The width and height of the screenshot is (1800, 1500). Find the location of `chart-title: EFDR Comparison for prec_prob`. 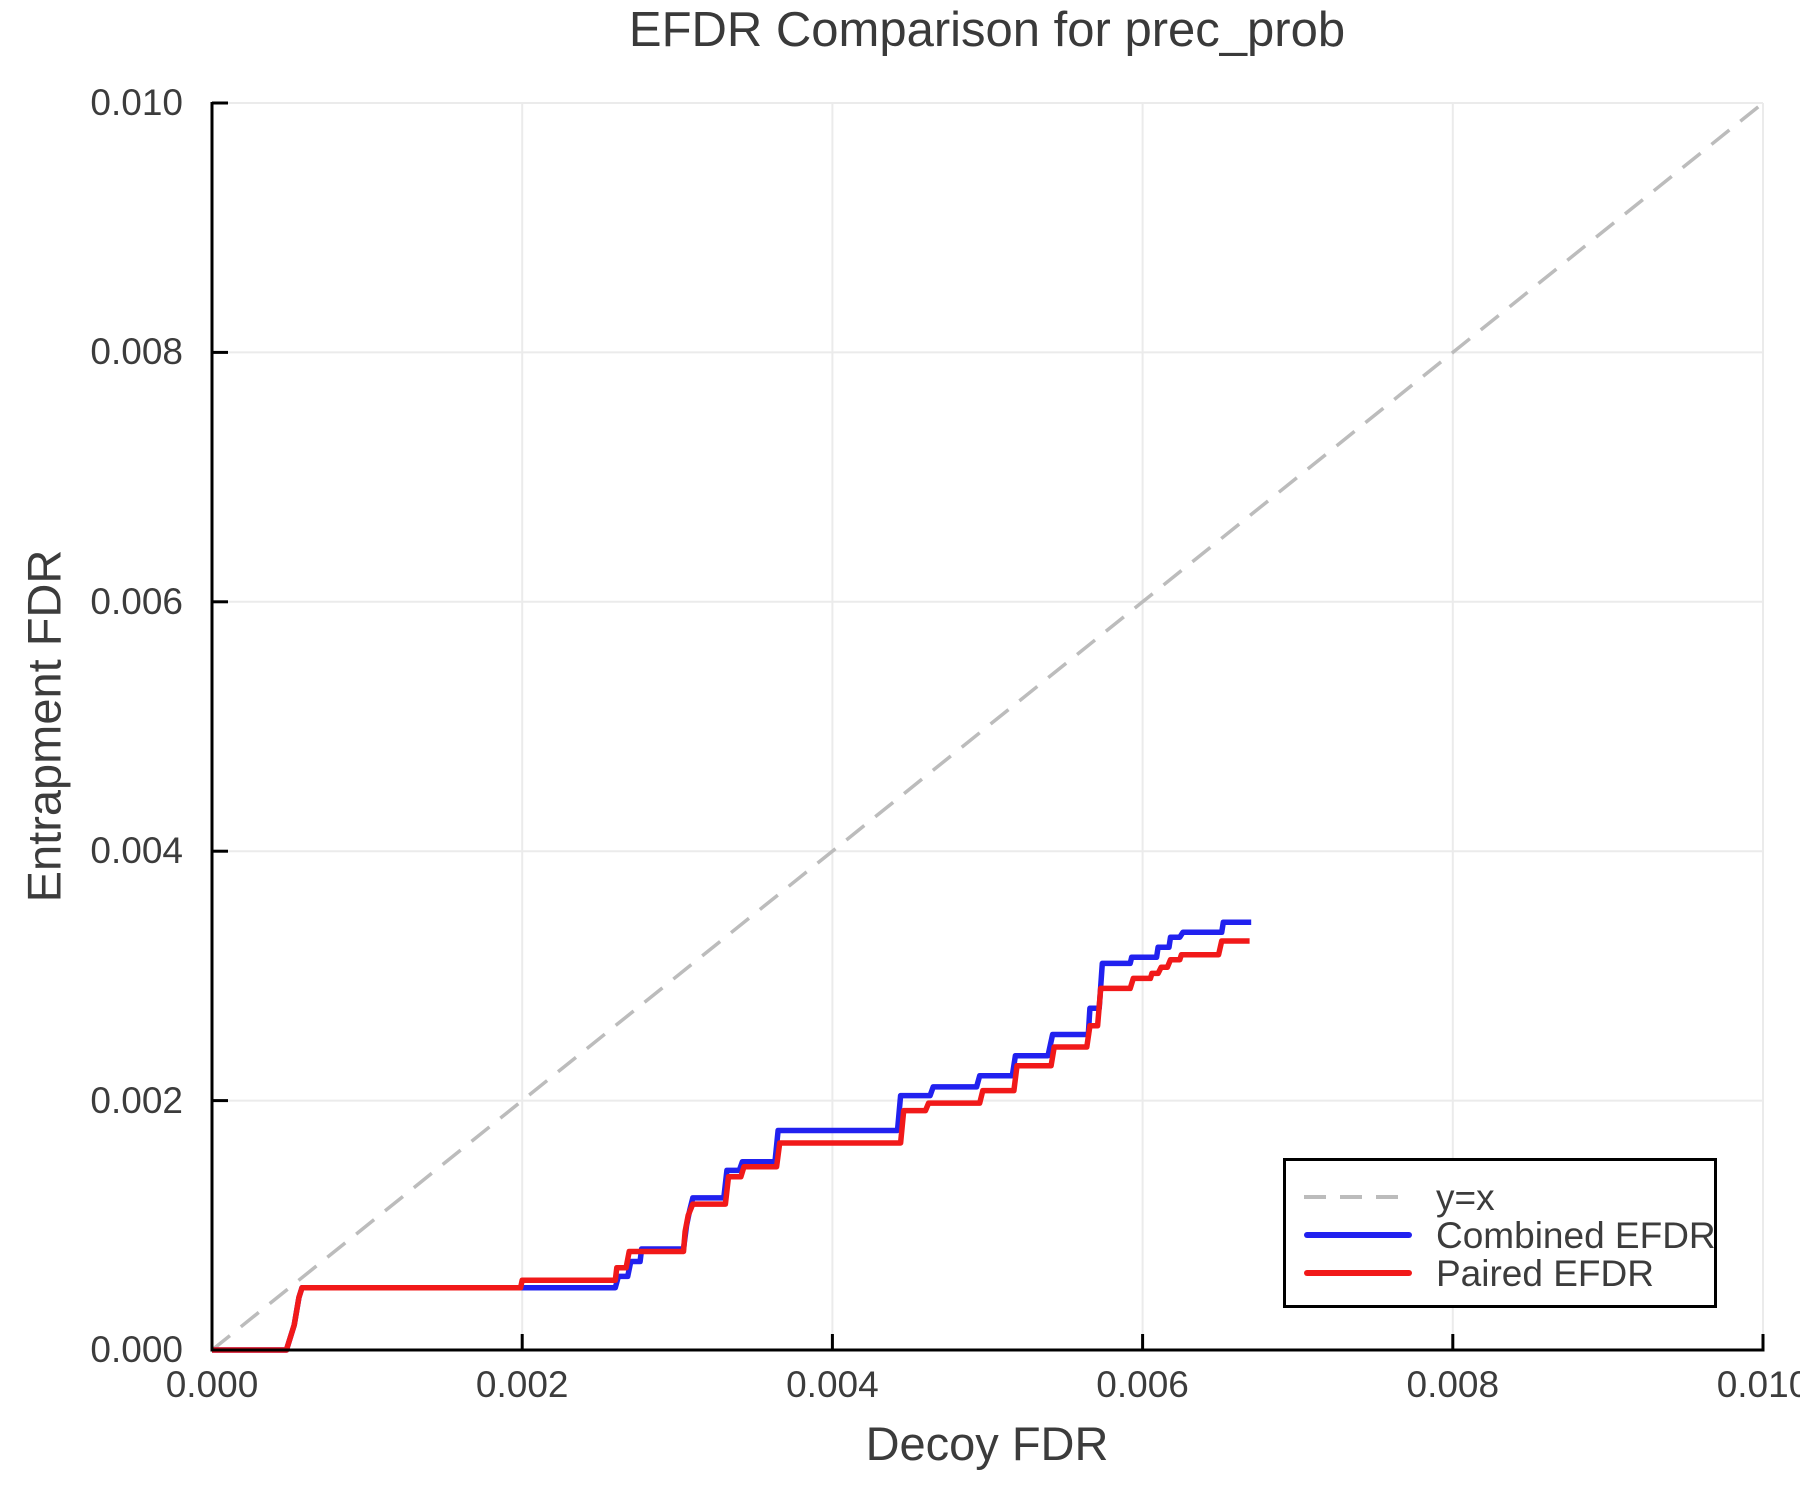

chart-title: EFDR Comparison for prec_prob is located at coordinates (987, 30).